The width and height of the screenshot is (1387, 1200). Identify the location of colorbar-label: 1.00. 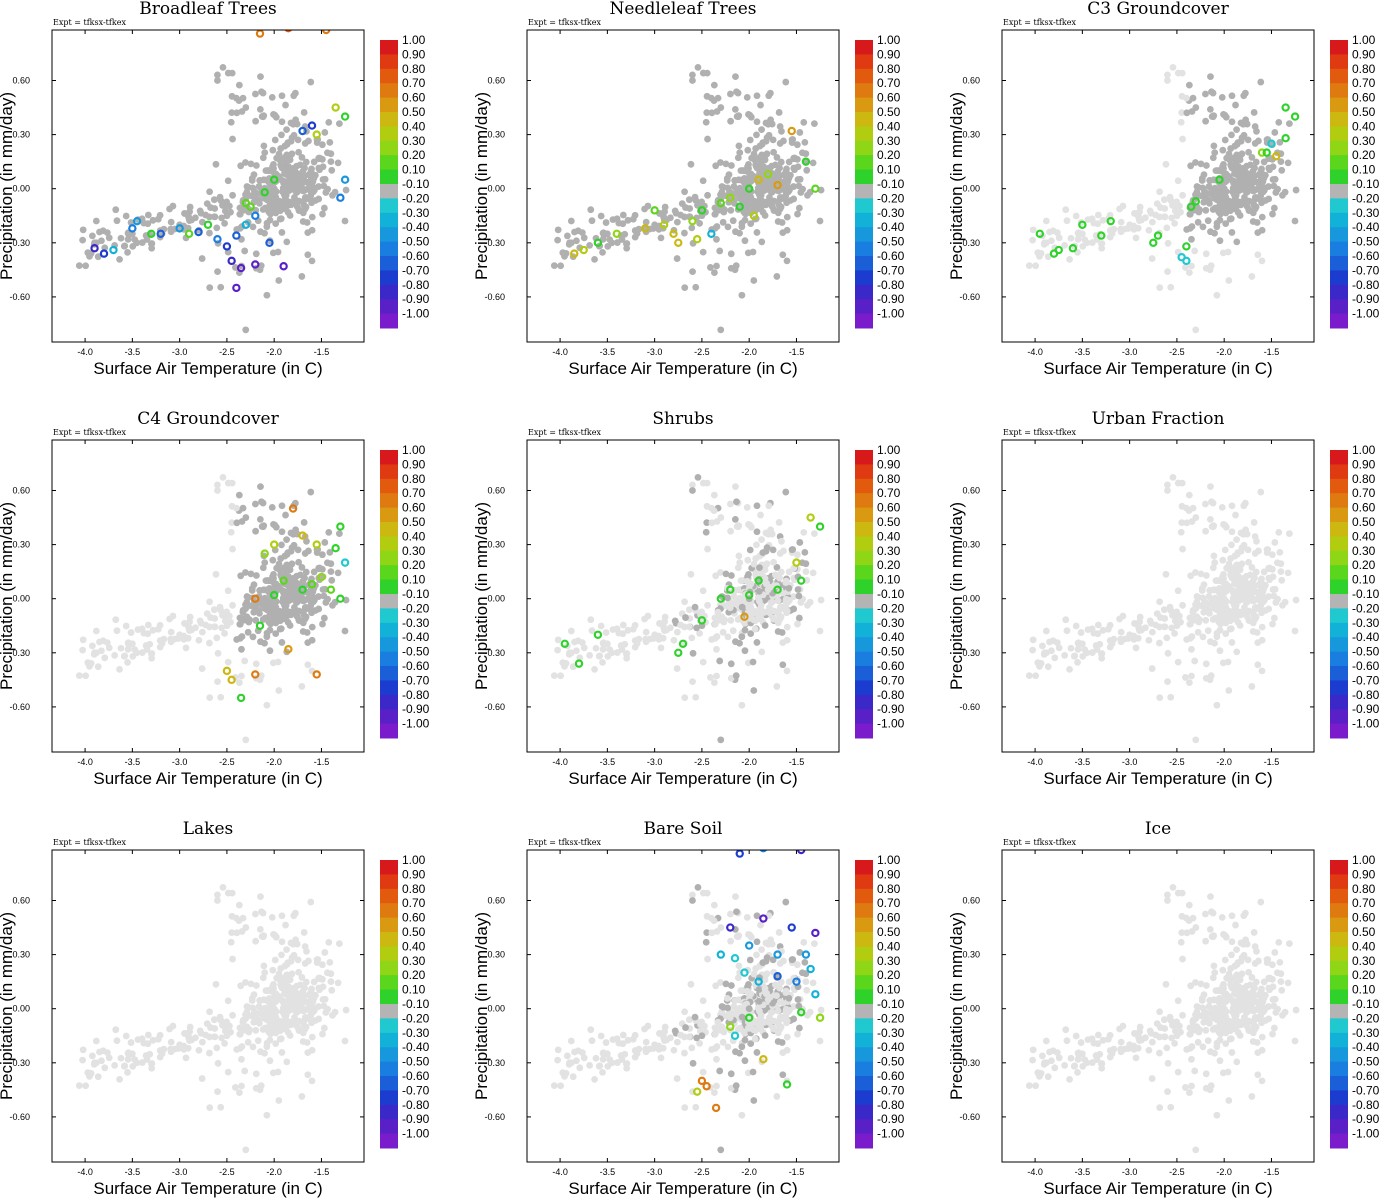
(1364, 450).